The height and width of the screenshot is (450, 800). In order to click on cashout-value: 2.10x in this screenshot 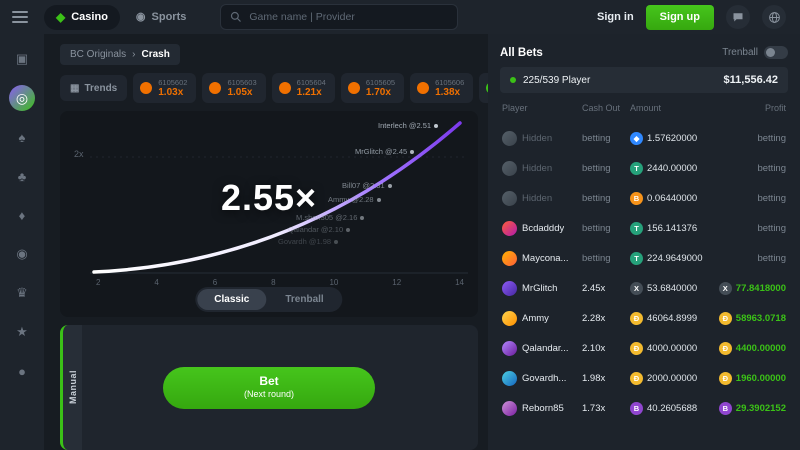, I will do `click(594, 348)`.